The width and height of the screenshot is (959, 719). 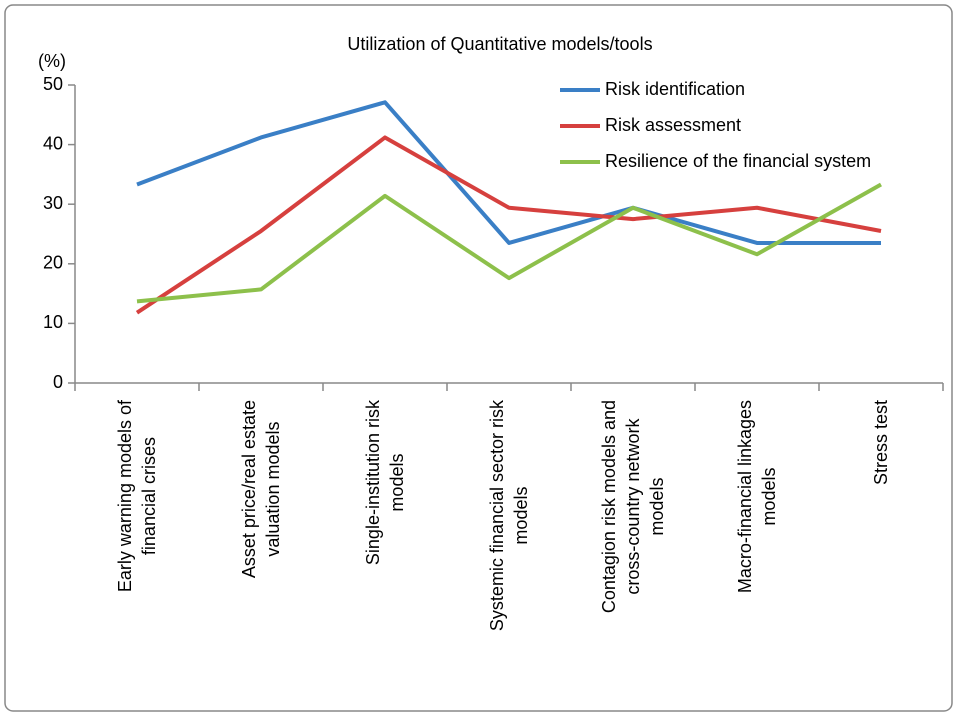 I want to click on x-tick-label: Systemic financial sector risk models, so click(x=509, y=516).